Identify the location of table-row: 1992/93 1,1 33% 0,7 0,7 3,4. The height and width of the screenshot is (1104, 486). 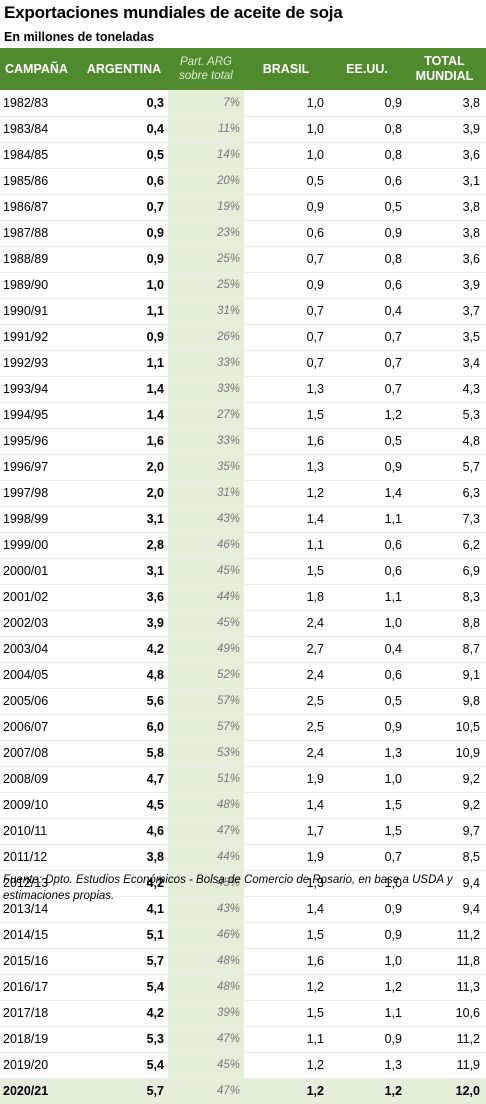
(243, 363).